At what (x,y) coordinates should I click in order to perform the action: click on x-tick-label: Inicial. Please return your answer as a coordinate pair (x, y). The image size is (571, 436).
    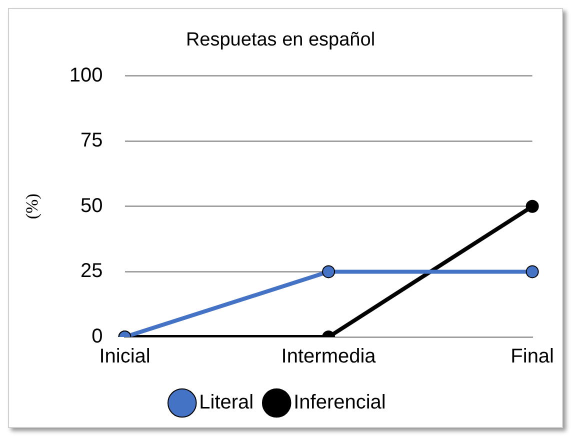
    Looking at the image, I should click on (124, 357).